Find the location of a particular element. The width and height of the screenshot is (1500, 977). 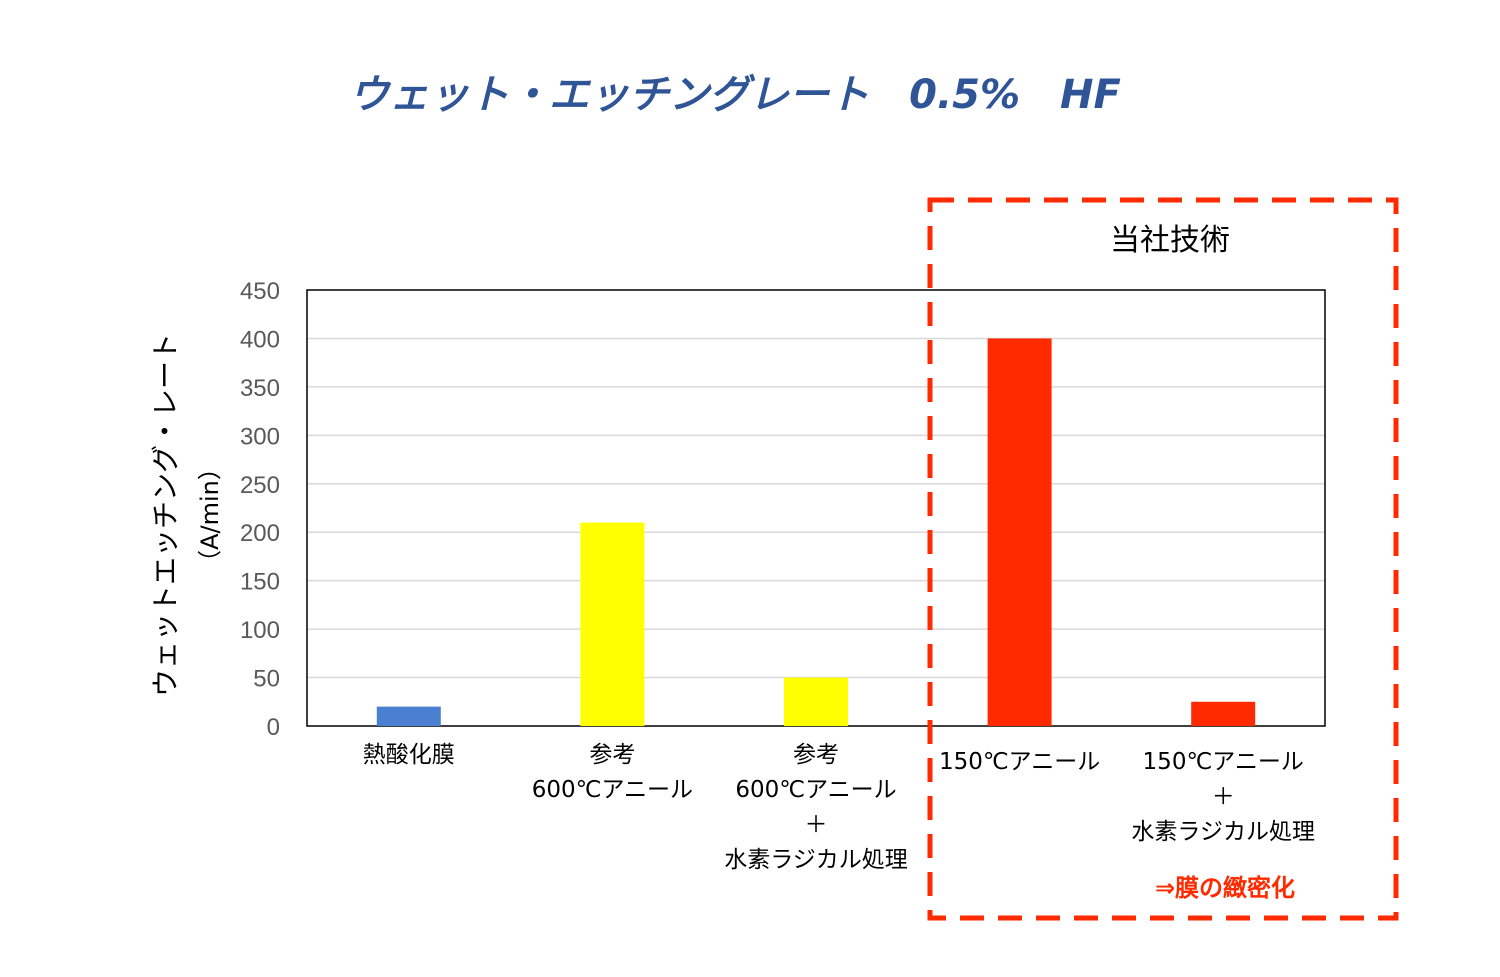

highlight-note: ⇒膜の緻密化 is located at coordinates (1225, 888).